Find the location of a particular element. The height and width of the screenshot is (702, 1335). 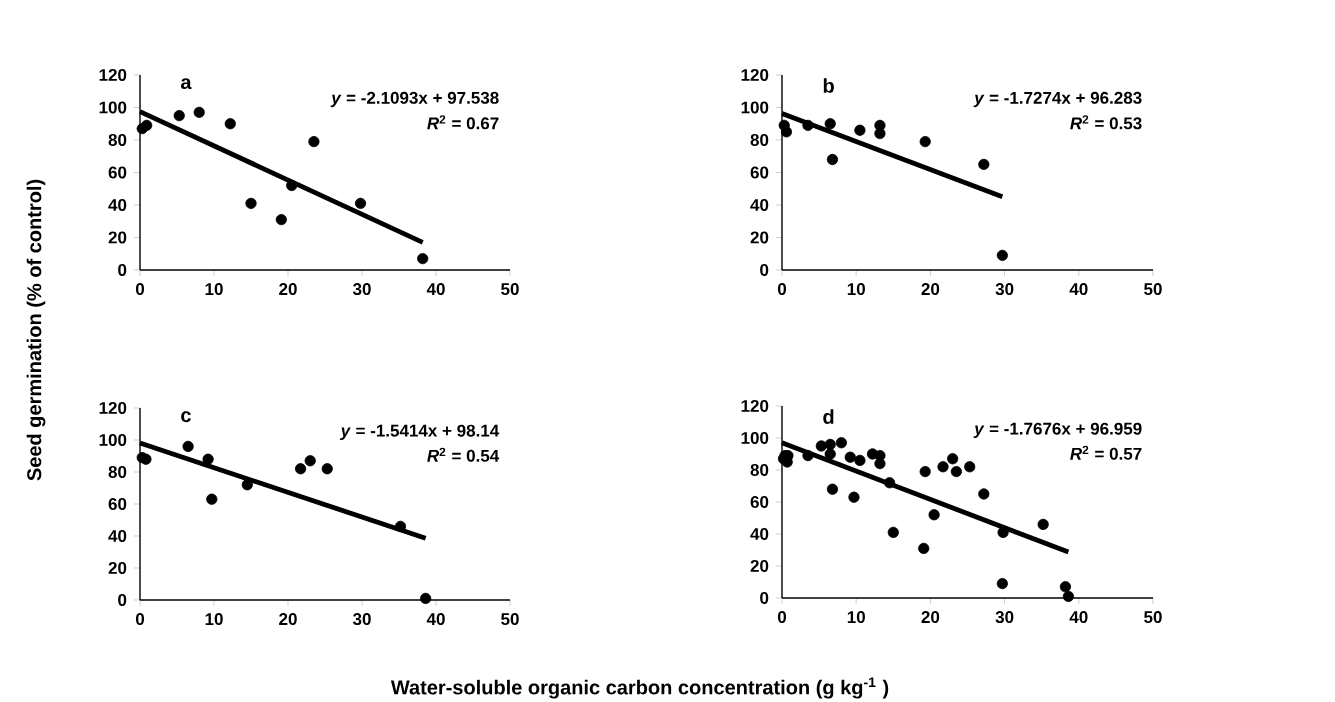

chart-title: a is located at coordinates (186, 84).